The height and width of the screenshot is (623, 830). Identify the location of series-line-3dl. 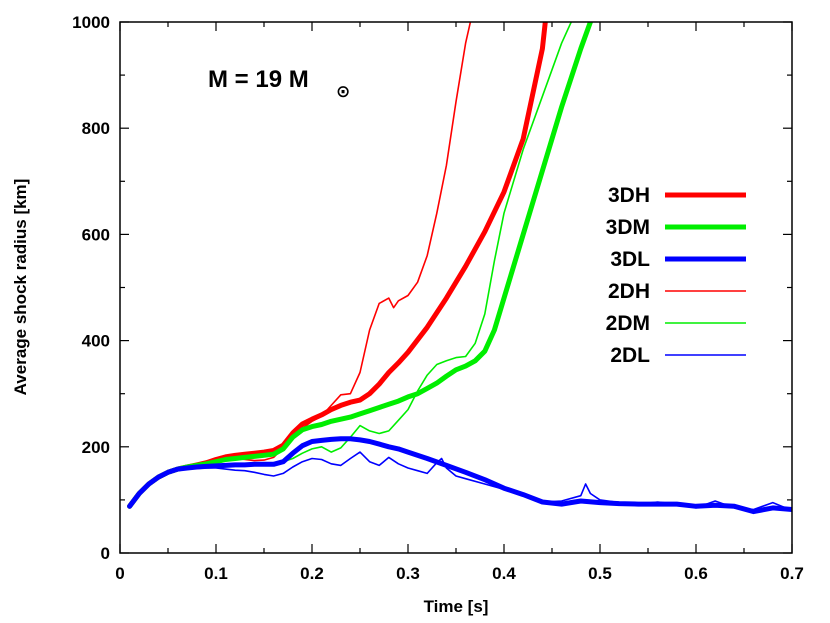
(459, 475).